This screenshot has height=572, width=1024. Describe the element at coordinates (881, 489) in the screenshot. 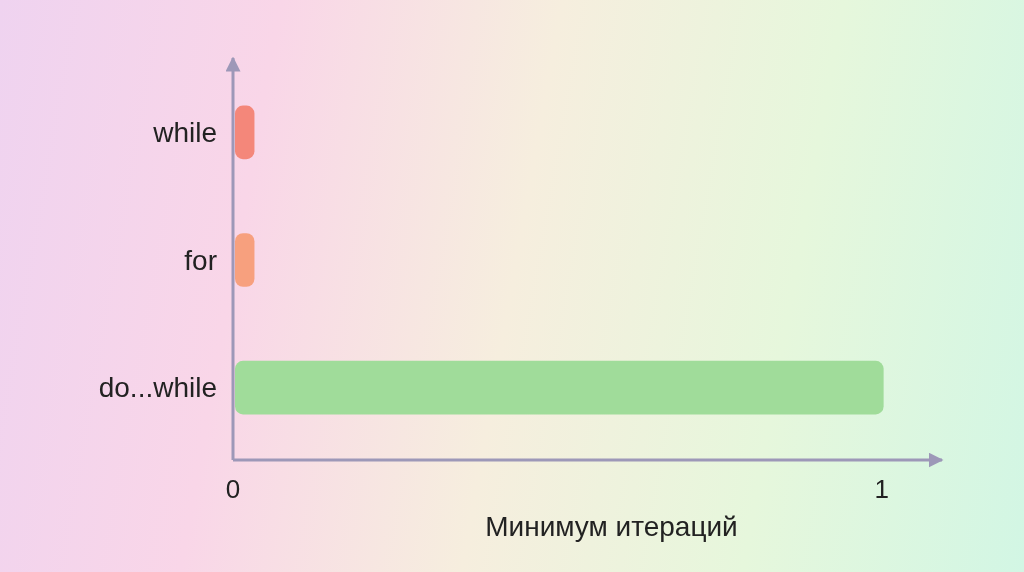

I see `x-tick-label: 1` at that location.